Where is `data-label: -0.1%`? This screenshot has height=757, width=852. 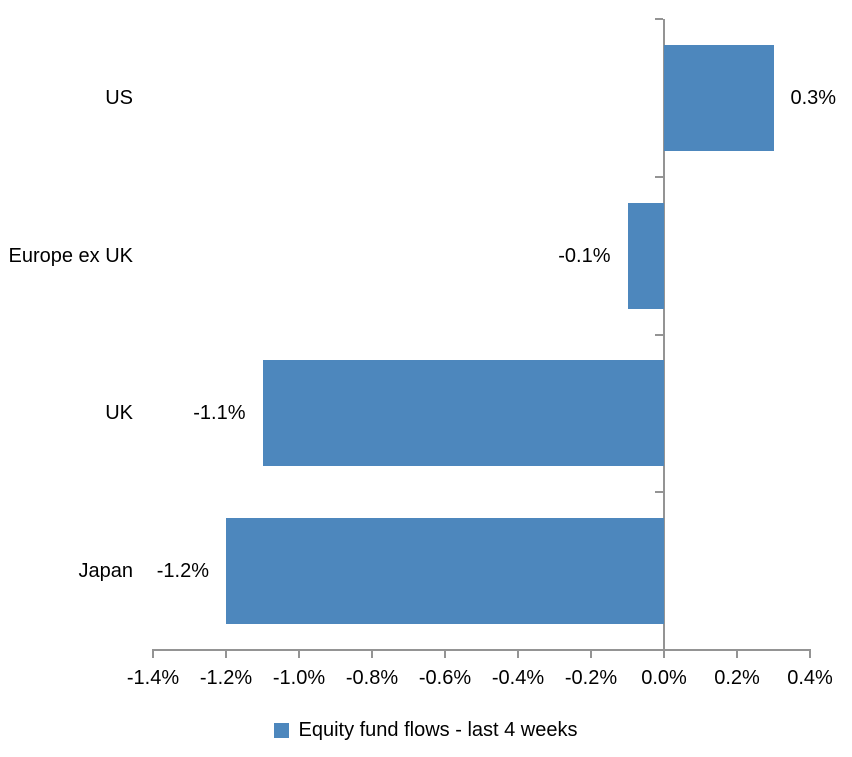
data-label: -0.1% is located at coordinates (584, 255).